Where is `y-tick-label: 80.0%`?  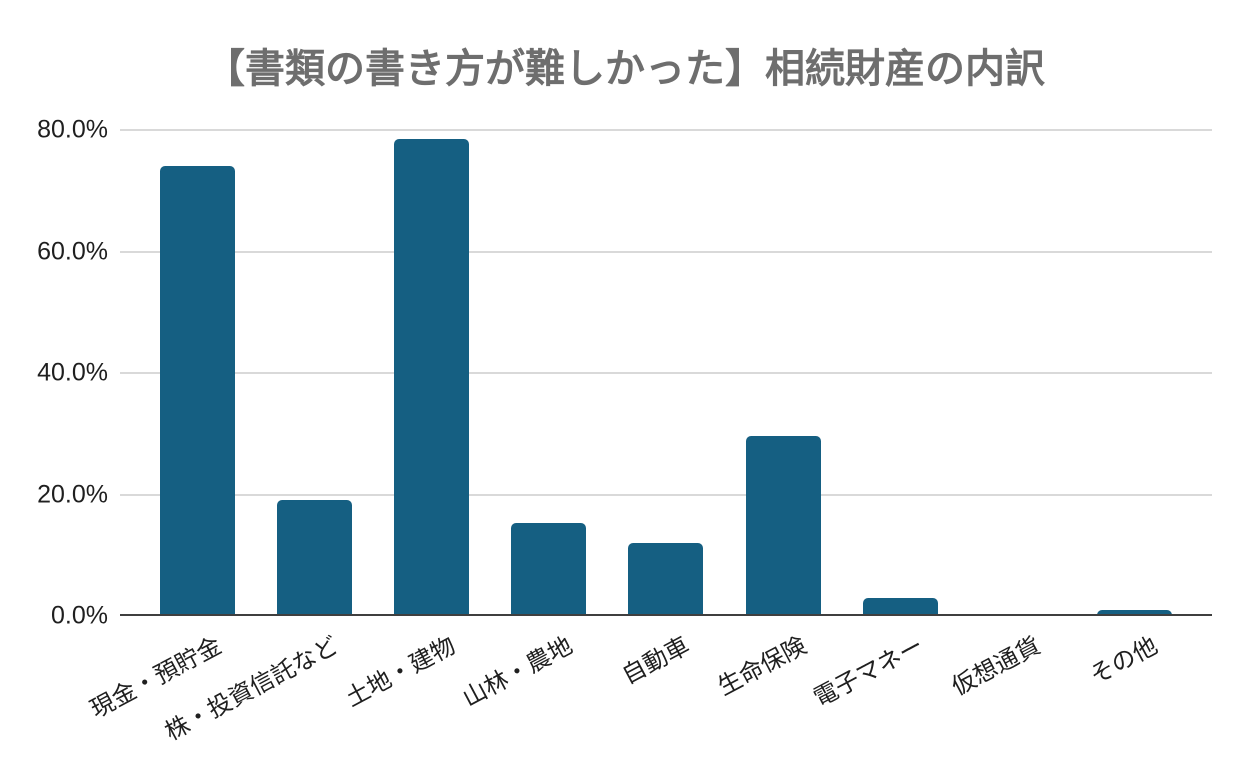 y-tick-label: 80.0% is located at coordinates (72, 129).